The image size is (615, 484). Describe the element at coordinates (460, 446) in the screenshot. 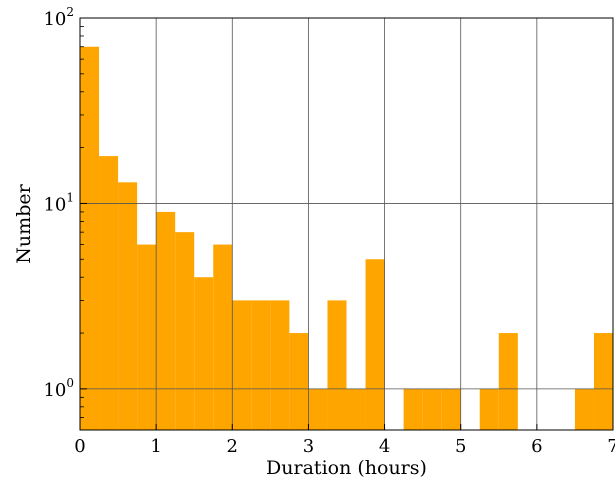

I see `x-tick-label: 5` at that location.